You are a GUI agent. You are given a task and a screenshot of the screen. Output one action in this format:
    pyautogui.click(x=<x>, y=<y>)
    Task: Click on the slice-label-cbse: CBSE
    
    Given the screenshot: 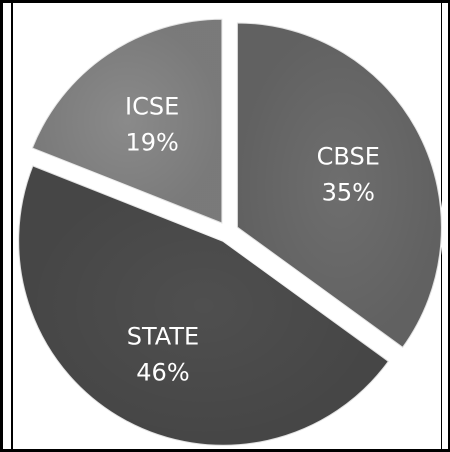 What is the action you would take?
    pyautogui.click(x=348, y=157)
    